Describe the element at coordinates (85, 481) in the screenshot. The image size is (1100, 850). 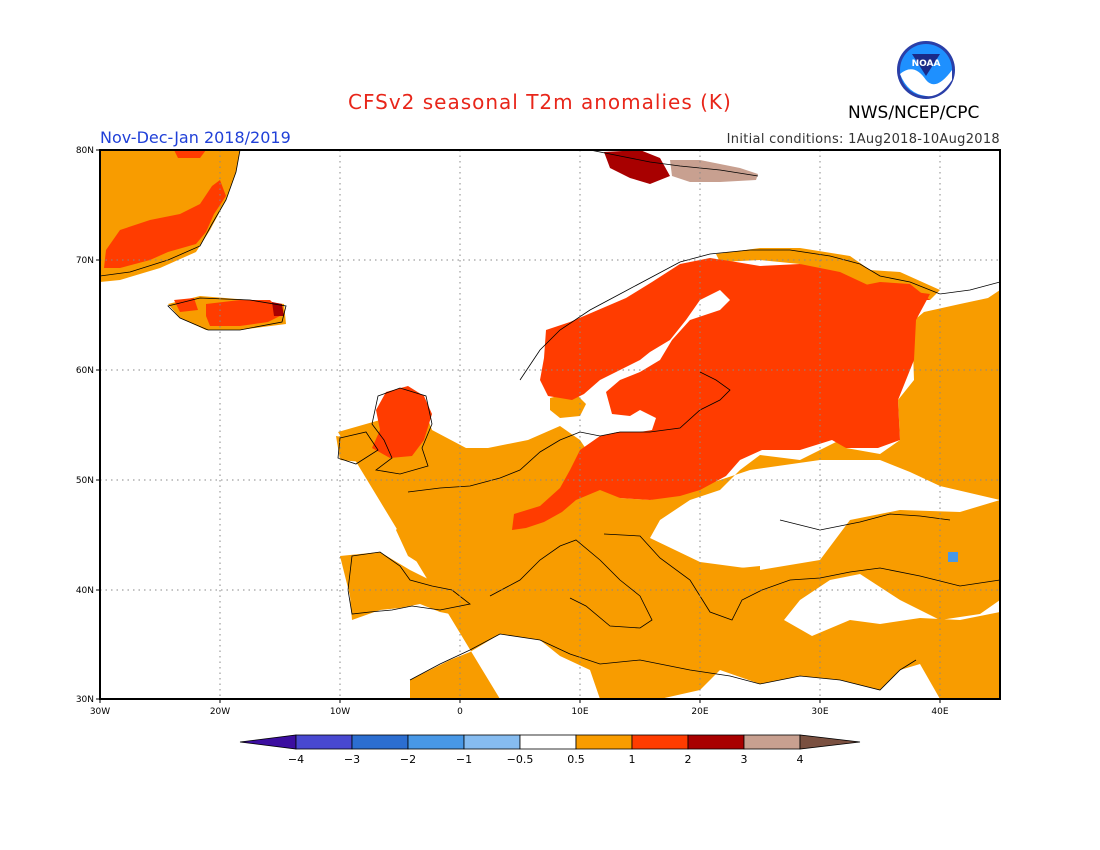
I see `lat-label: 50N` at that location.